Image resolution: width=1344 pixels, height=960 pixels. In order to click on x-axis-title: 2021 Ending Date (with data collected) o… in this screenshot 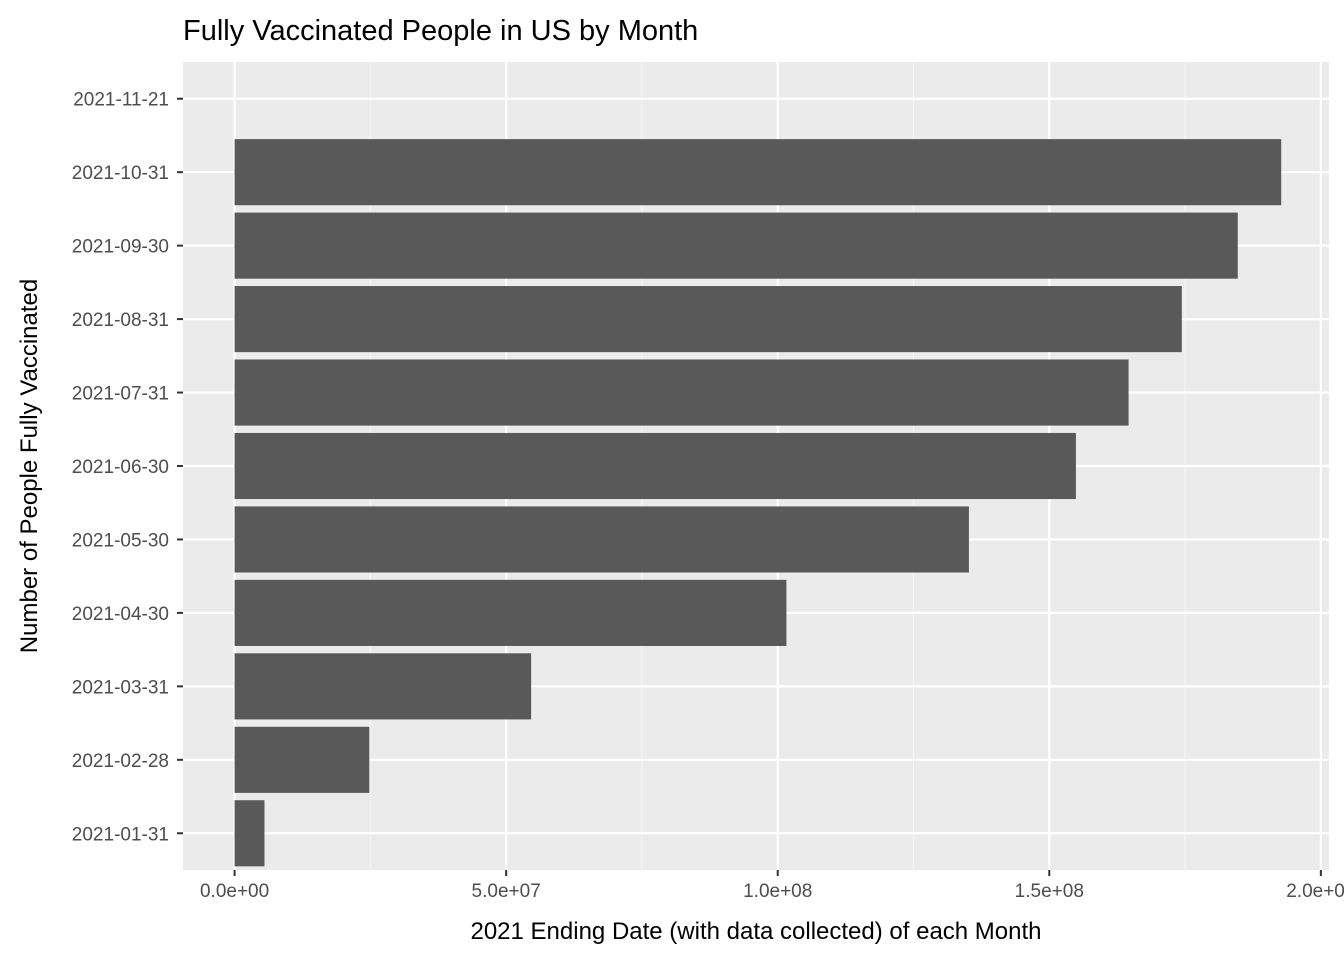, I will do `click(755, 931)`.